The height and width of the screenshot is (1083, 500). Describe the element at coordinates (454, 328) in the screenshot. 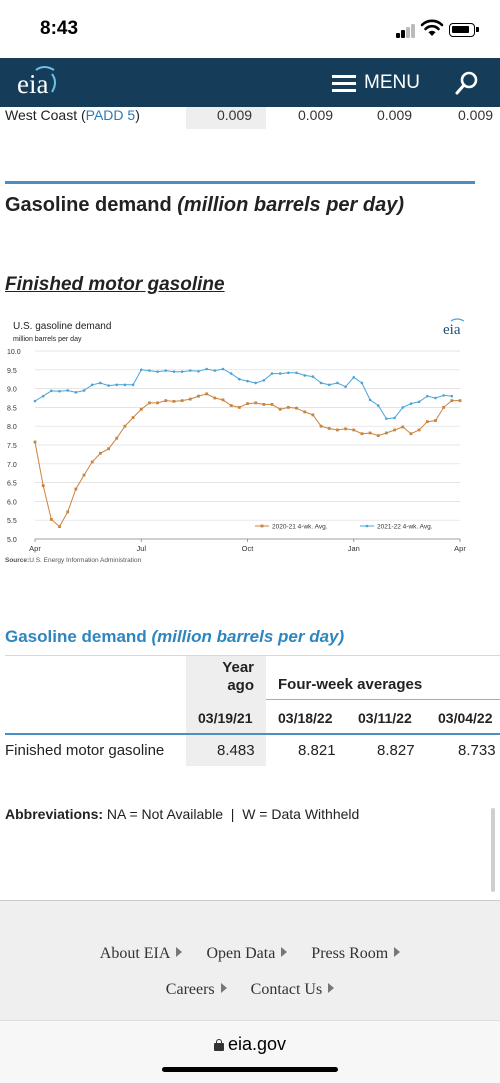

I see `chart-logo: eia` at that location.